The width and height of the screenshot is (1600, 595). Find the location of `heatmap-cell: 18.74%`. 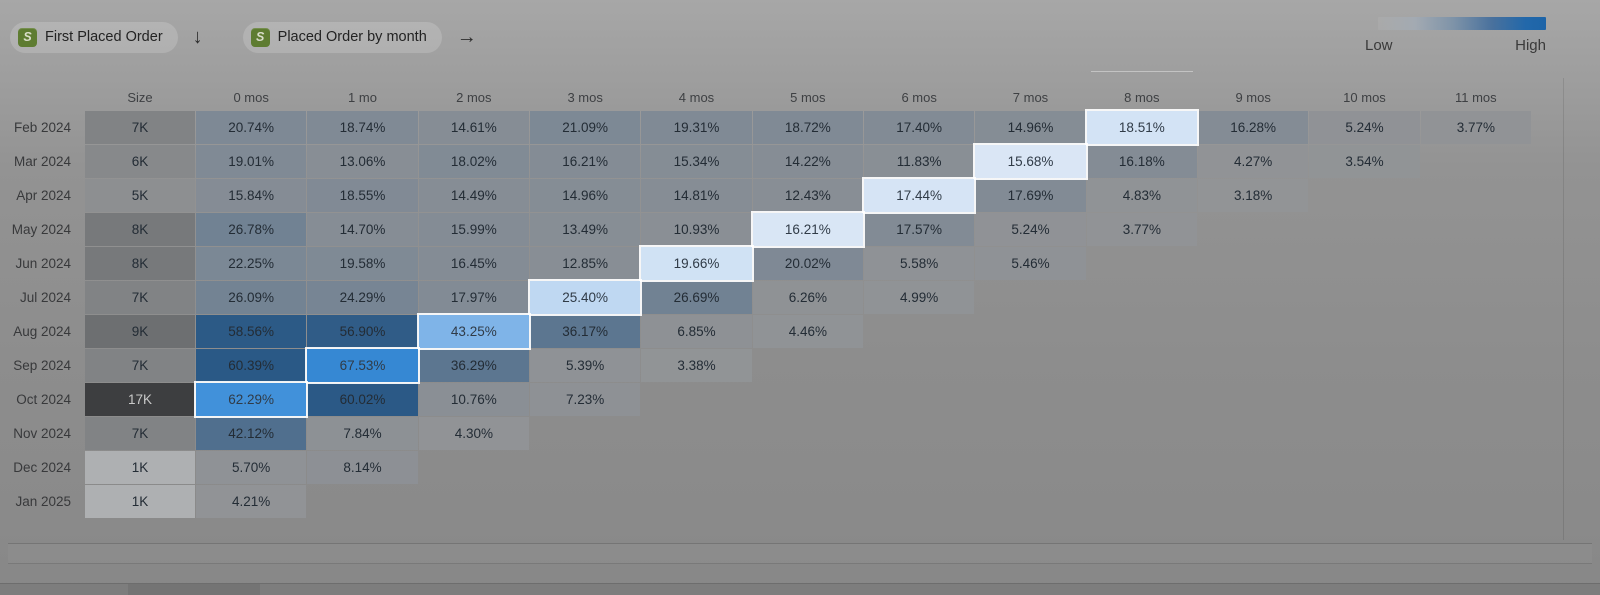

heatmap-cell: 18.74% is located at coordinates (362, 127).